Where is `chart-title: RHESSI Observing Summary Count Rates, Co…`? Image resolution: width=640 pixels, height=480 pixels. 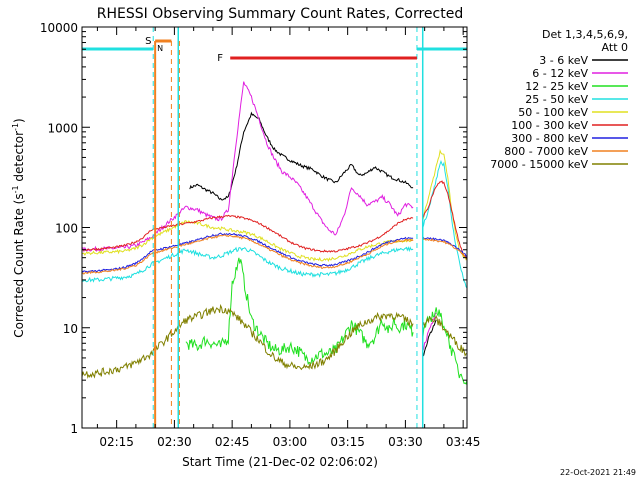 chart-title: RHESSI Observing Summary Count Rates, Co… is located at coordinates (280, 14).